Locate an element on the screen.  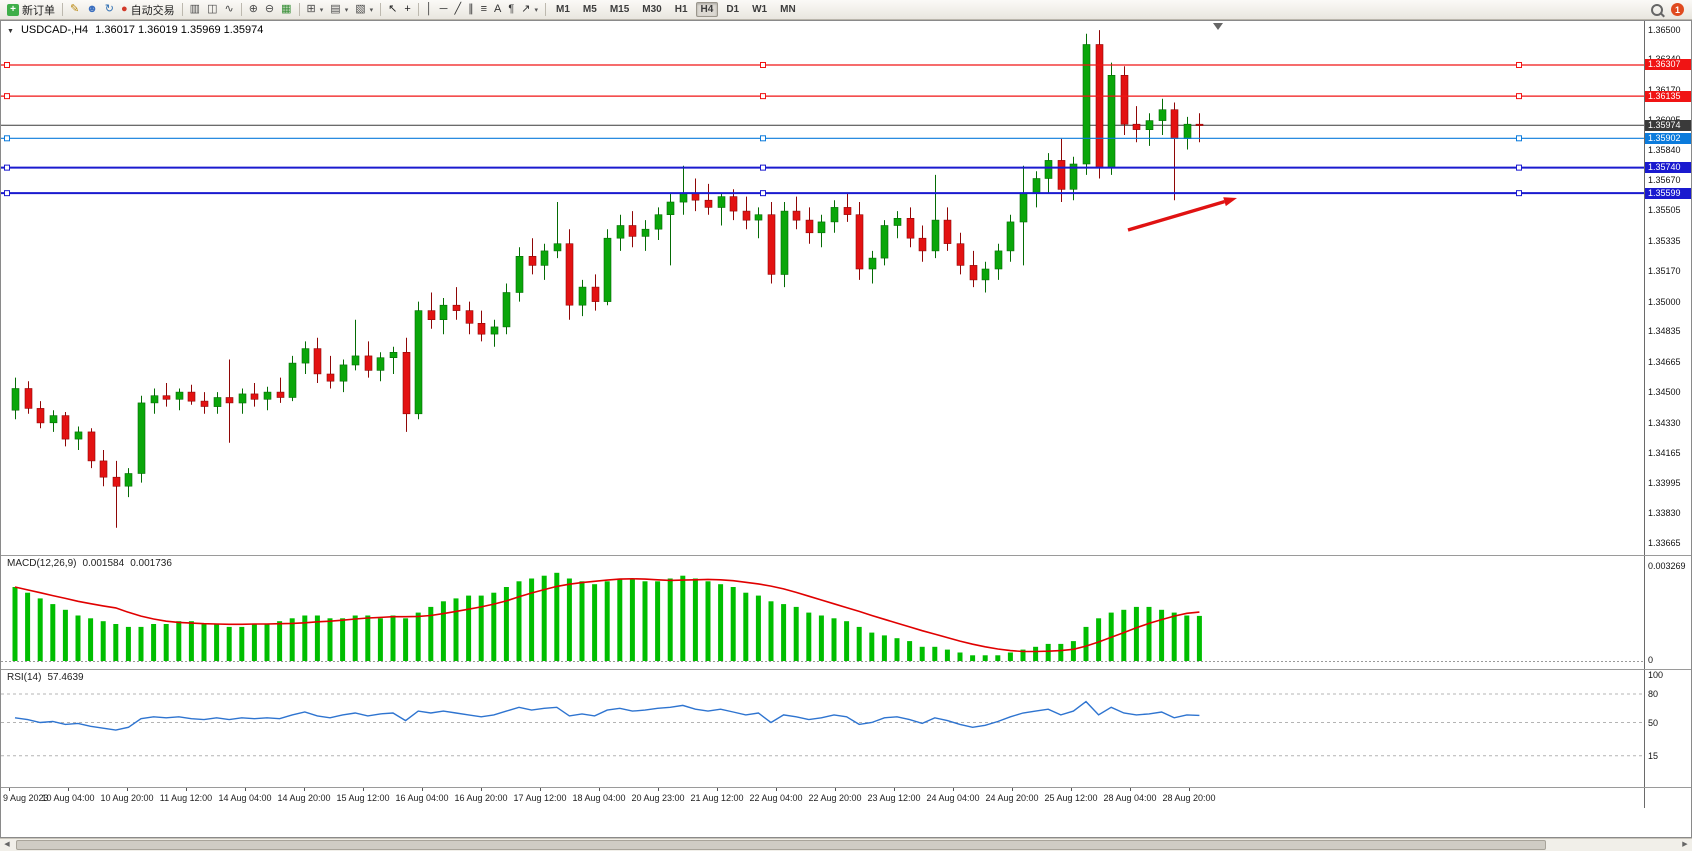
notifications-badge: 1 is located at coordinates (1677, 9).